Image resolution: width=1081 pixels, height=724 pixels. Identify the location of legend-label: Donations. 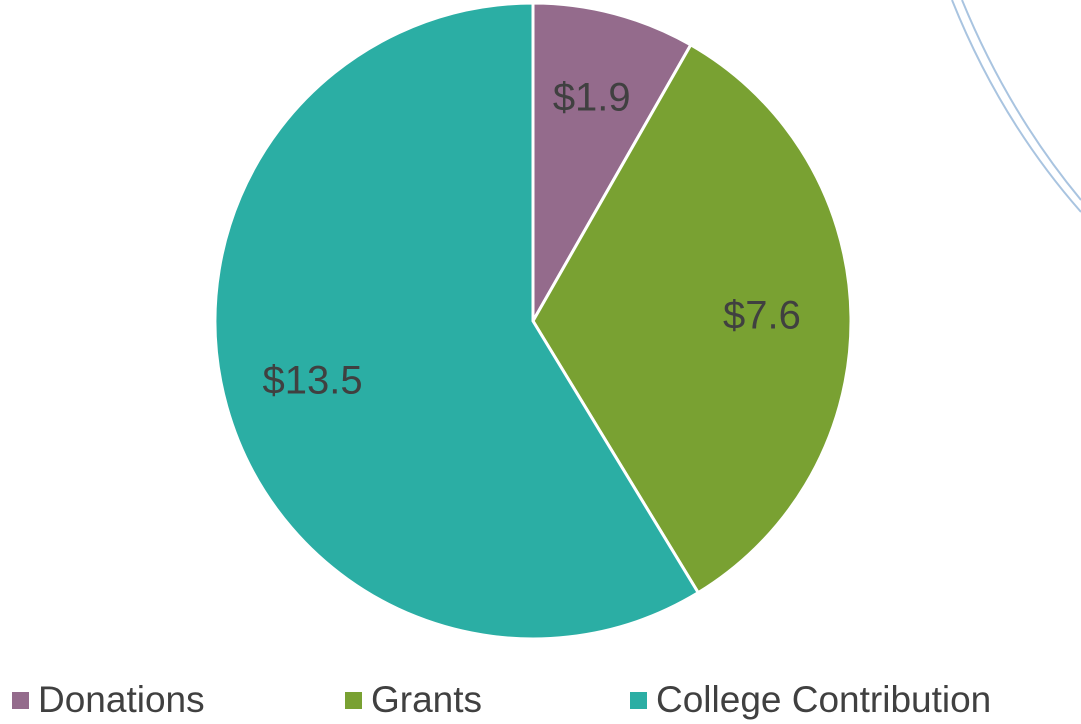
(121, 699).